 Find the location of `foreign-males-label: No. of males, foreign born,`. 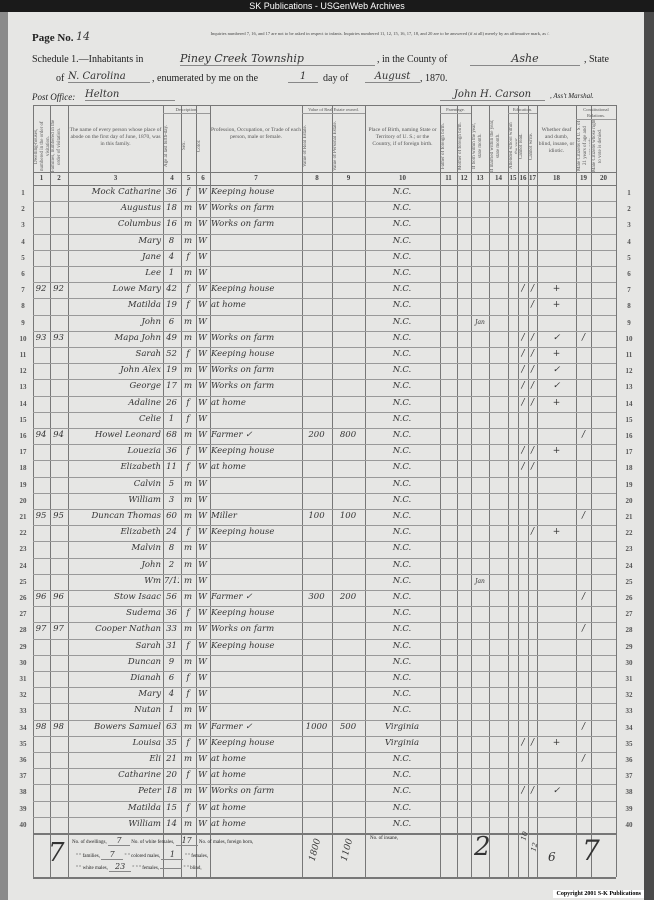

foreign-males-label: No. of males, foreign born, is located at coordinates (226, 842).